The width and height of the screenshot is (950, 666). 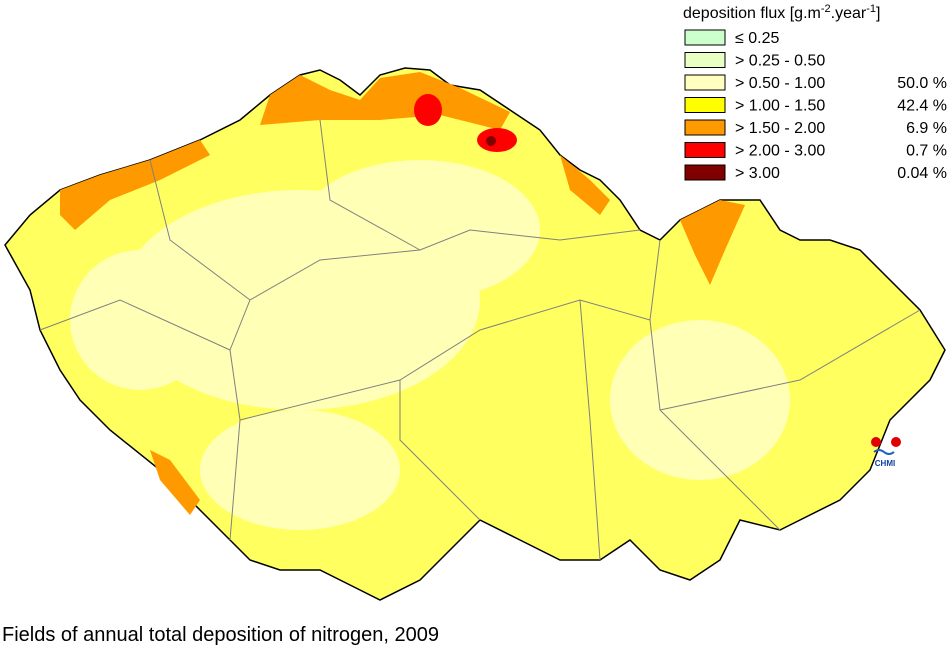 What do you see at coordinates (849, 13) in the screenshot?
I see `legend-title-text: .year` at bounding box center [849, 13].